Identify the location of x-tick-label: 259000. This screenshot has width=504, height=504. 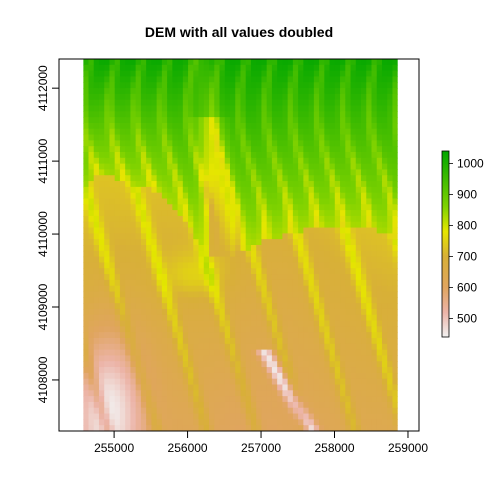
(408, 448).